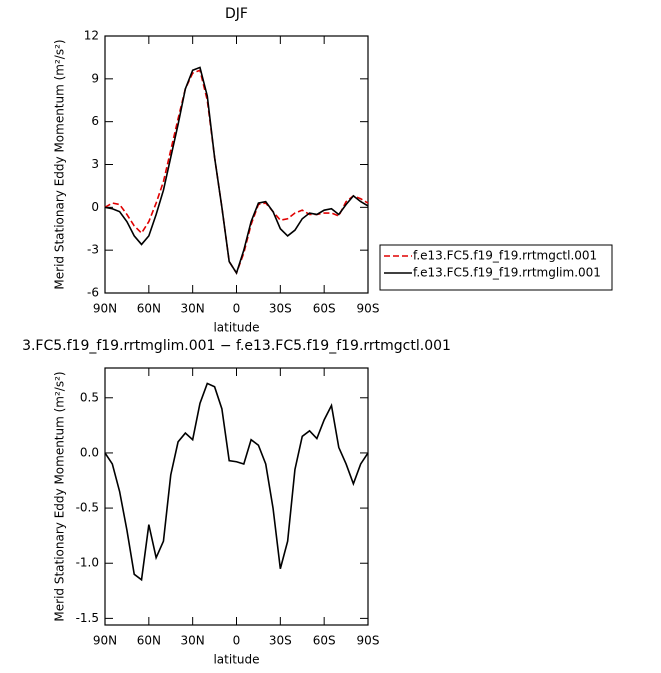 Image resolution: width=661 pixels, height=673 pixels. What do you see at coordinates (95, 78) in the screenshot?
I see `y-tick-label: 9` at bounding box center [95, 78].